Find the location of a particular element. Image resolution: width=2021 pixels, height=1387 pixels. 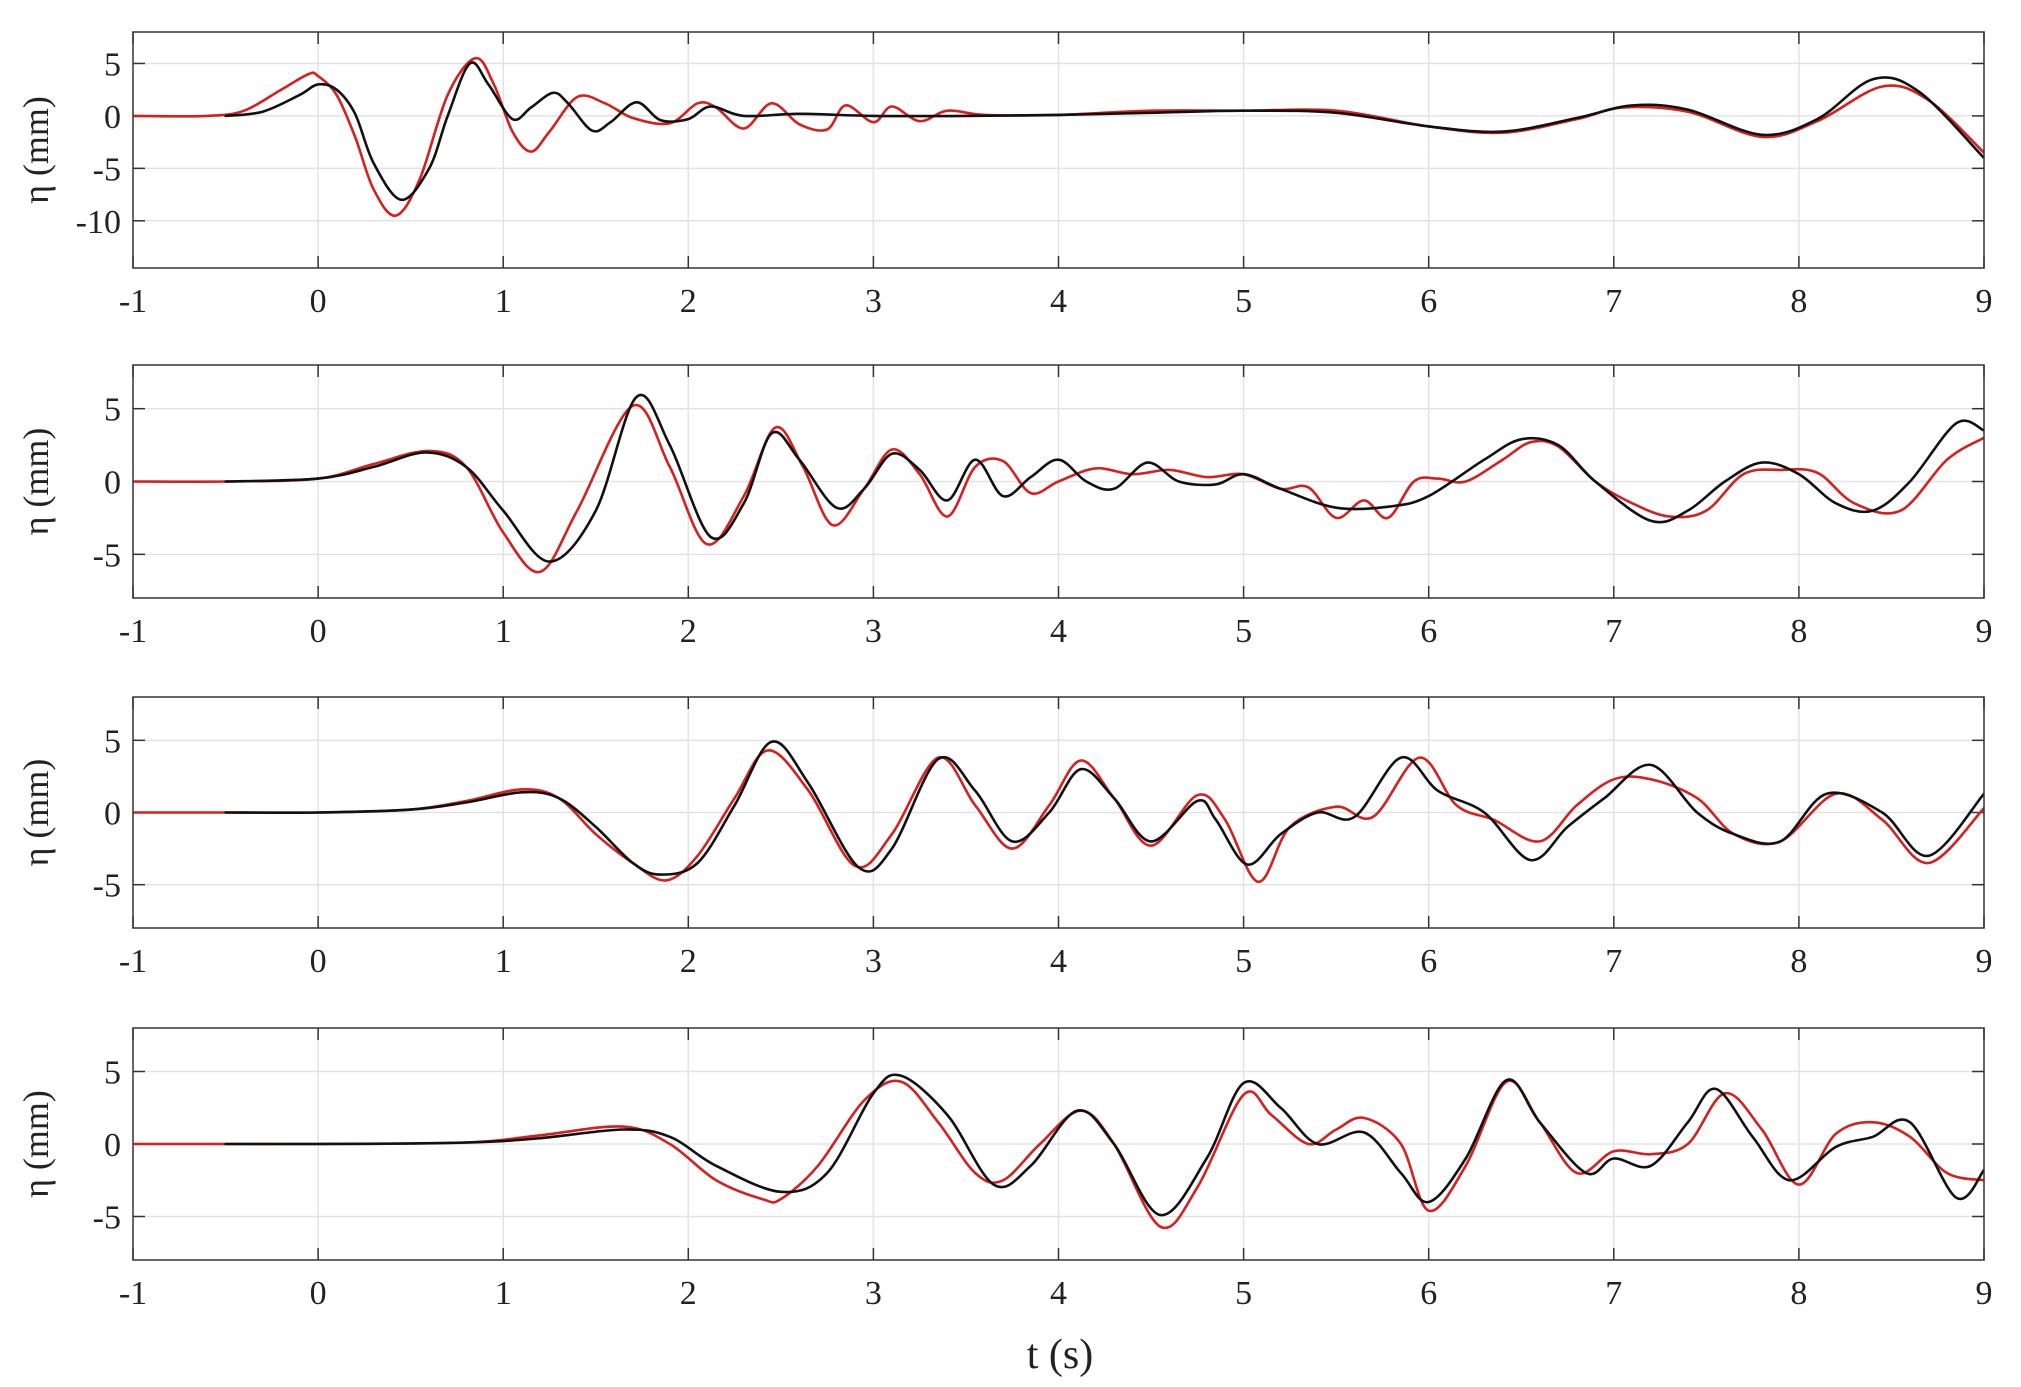

x-axis-label: t (s) is located at coordinates (1060, 1355).